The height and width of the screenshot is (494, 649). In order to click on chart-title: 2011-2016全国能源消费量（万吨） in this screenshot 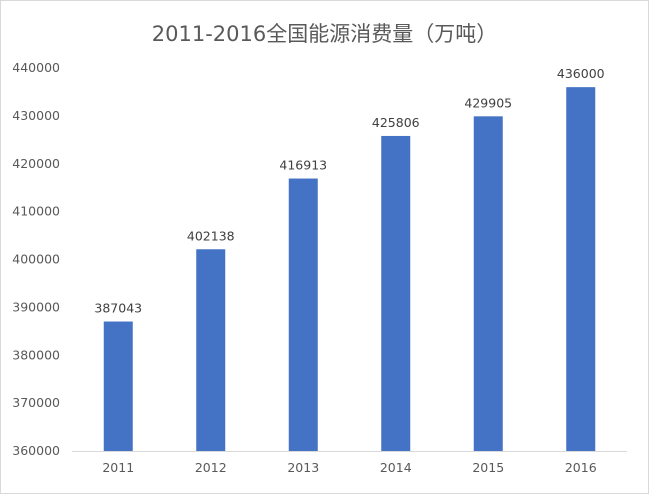, I will do `click(324, 34)`.